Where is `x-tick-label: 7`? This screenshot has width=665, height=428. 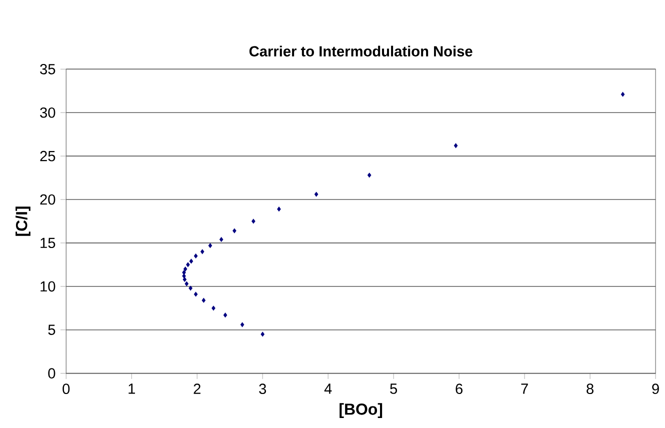
x-tick-label: 7 is located at coordinates (524, 389).